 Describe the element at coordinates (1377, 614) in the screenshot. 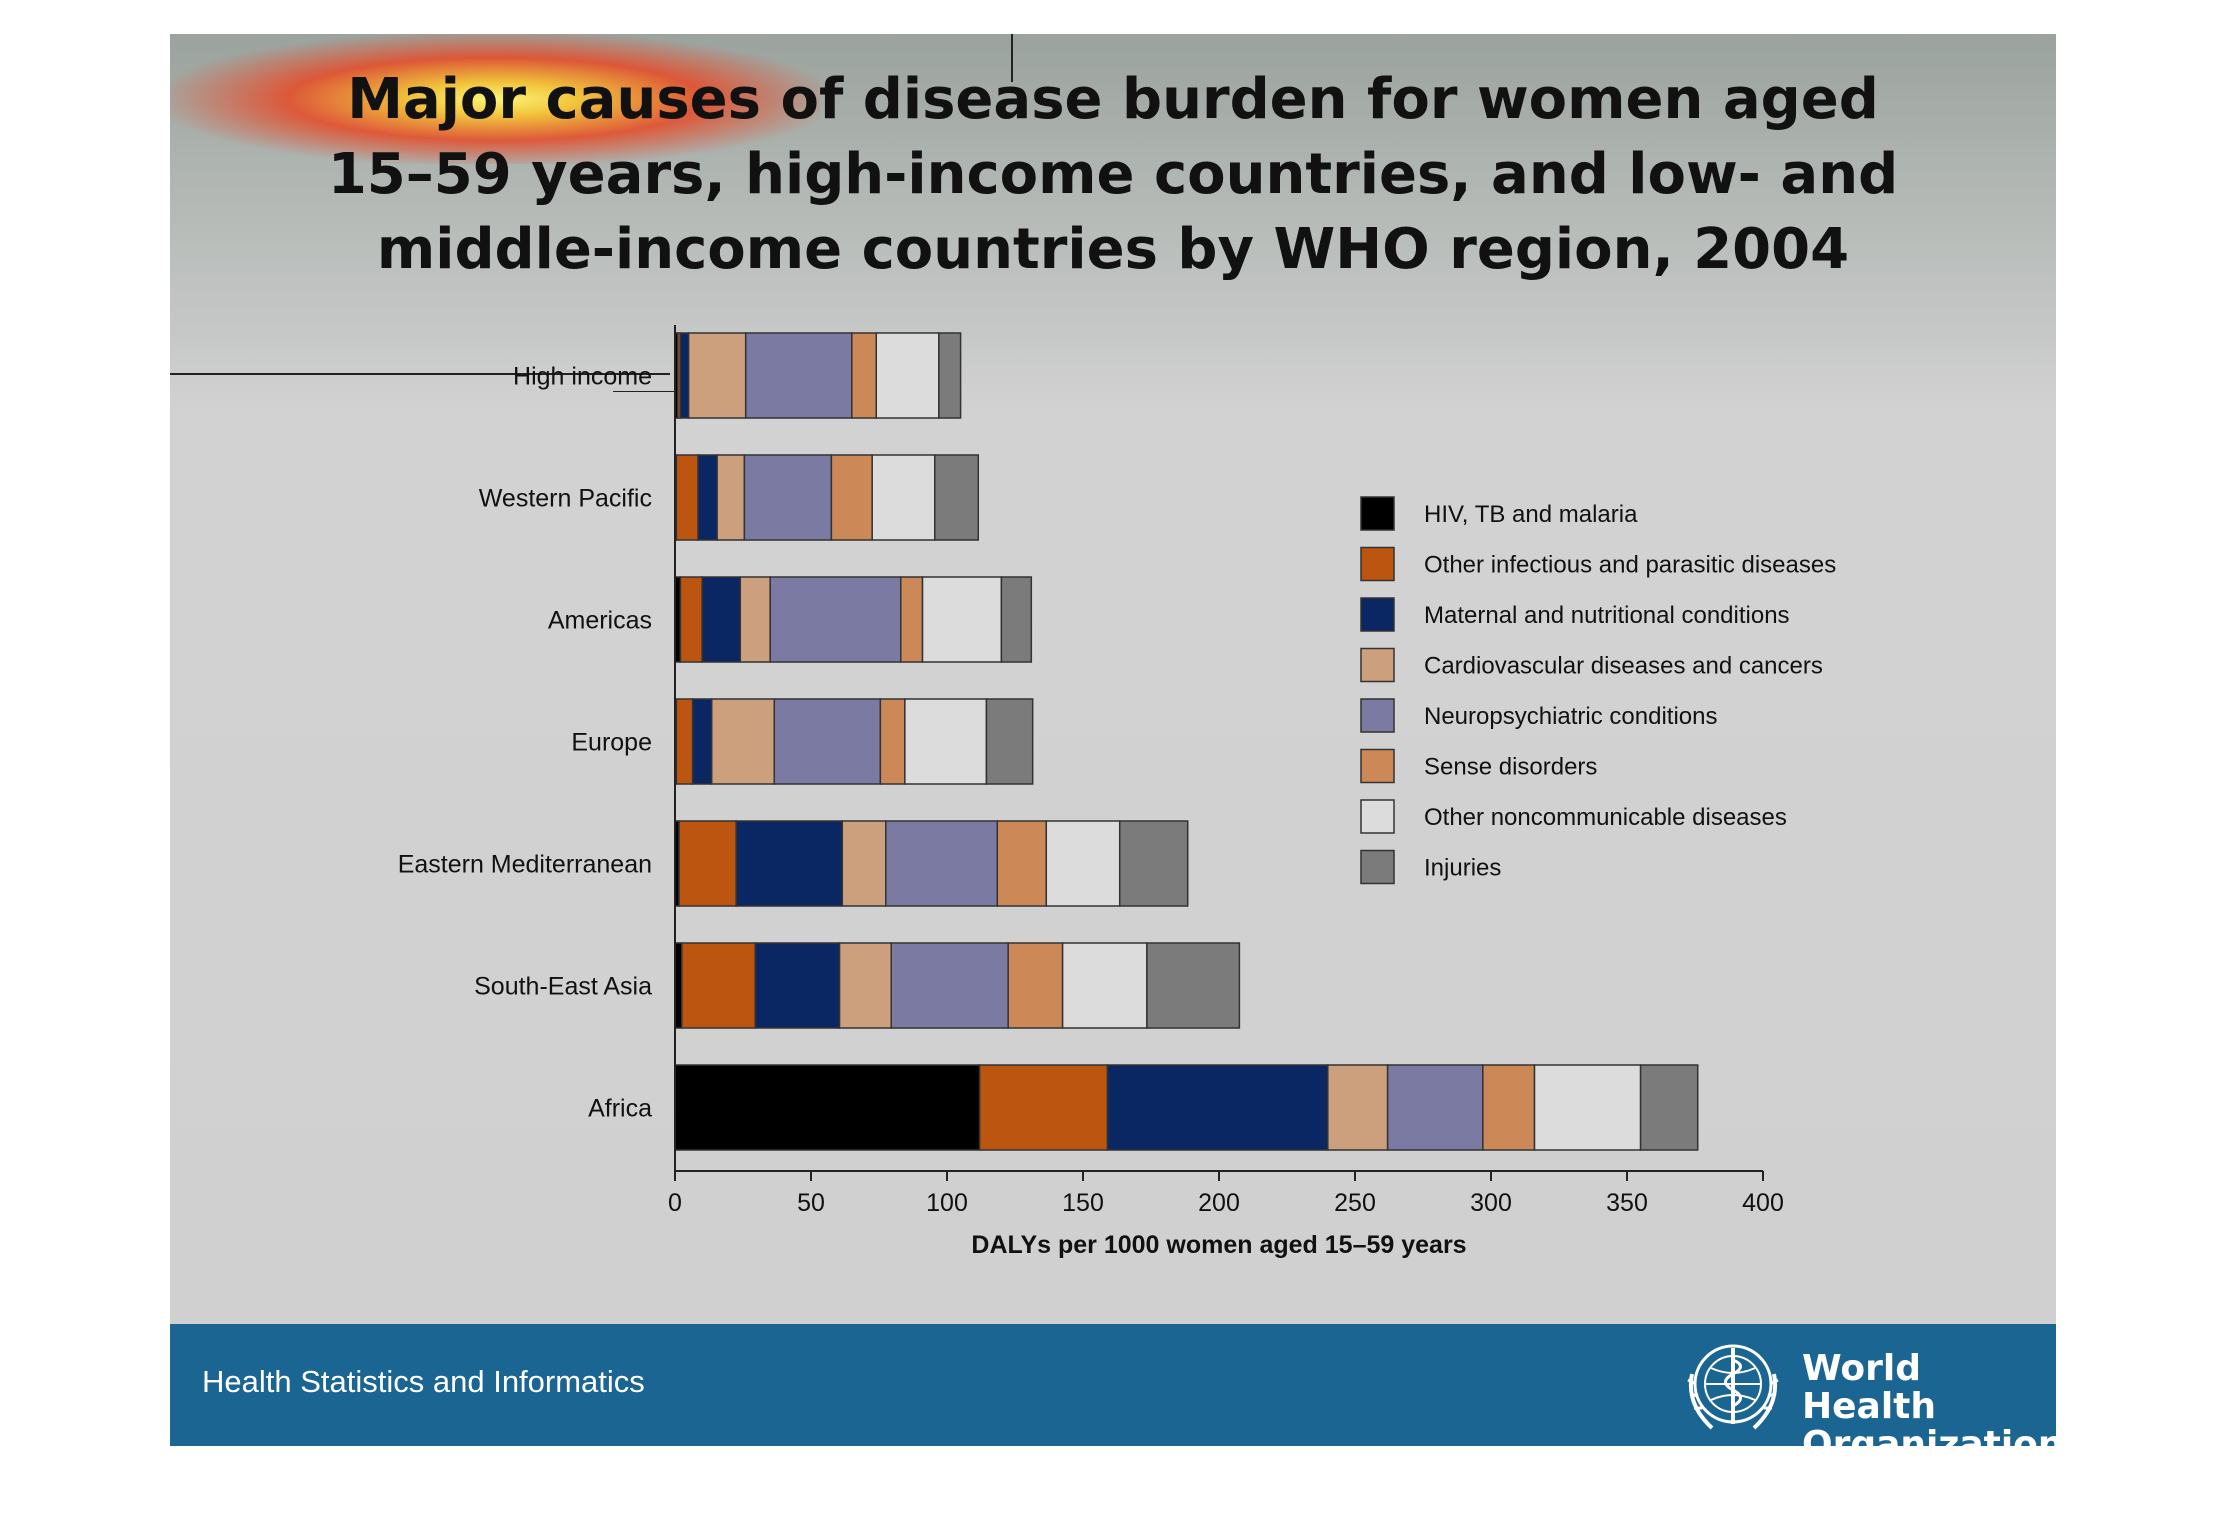

I see `legend-swatch-maternal-and-nutritional-conditions` at that location.